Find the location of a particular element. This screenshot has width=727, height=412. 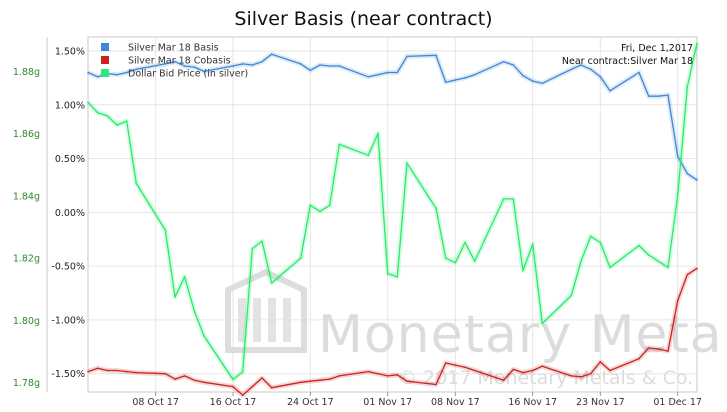

info-contract: Near contract:Silver Mar 18 is located at coordinates (627, 61).